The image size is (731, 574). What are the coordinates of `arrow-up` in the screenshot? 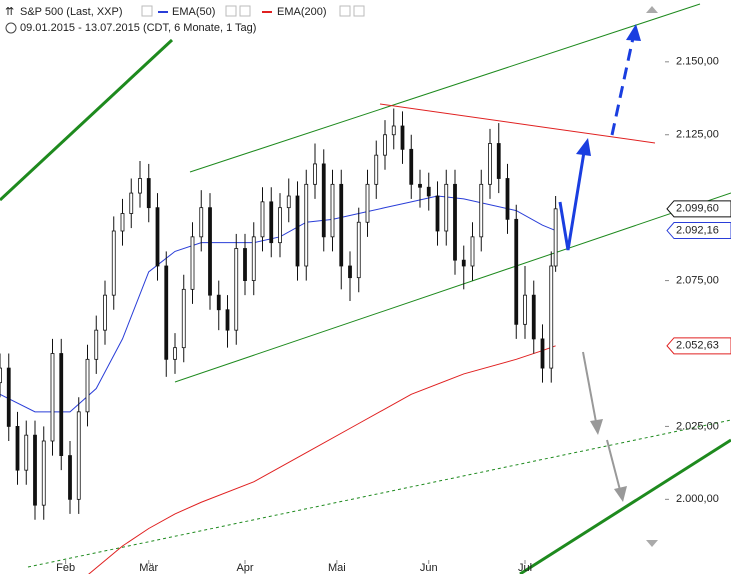 It's located at (572, 201).